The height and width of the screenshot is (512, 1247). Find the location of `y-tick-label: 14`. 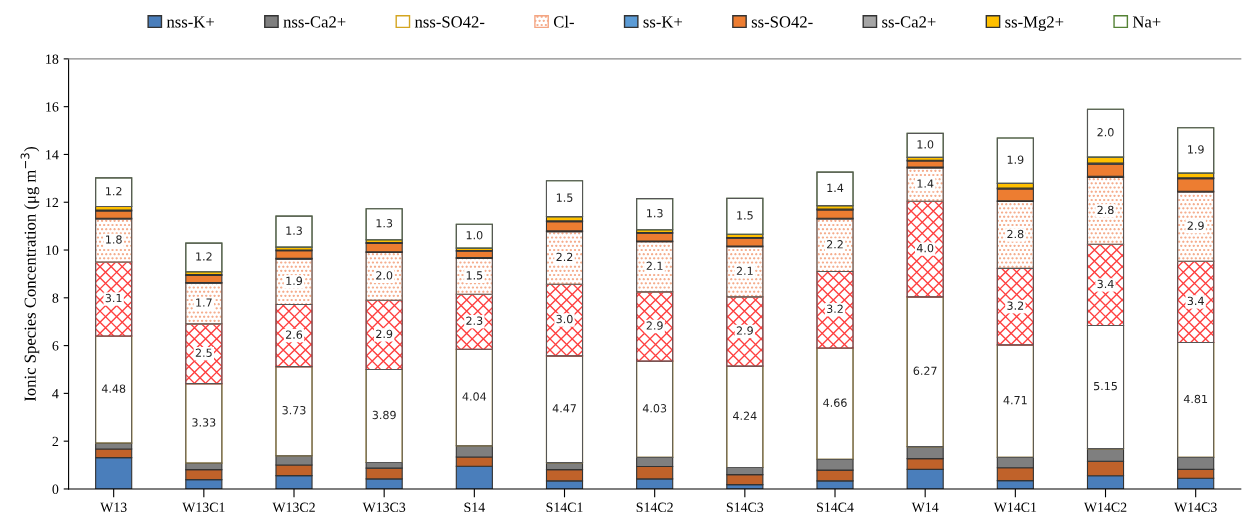

y-tick-label: 14 is located at coordinates (52, 155).